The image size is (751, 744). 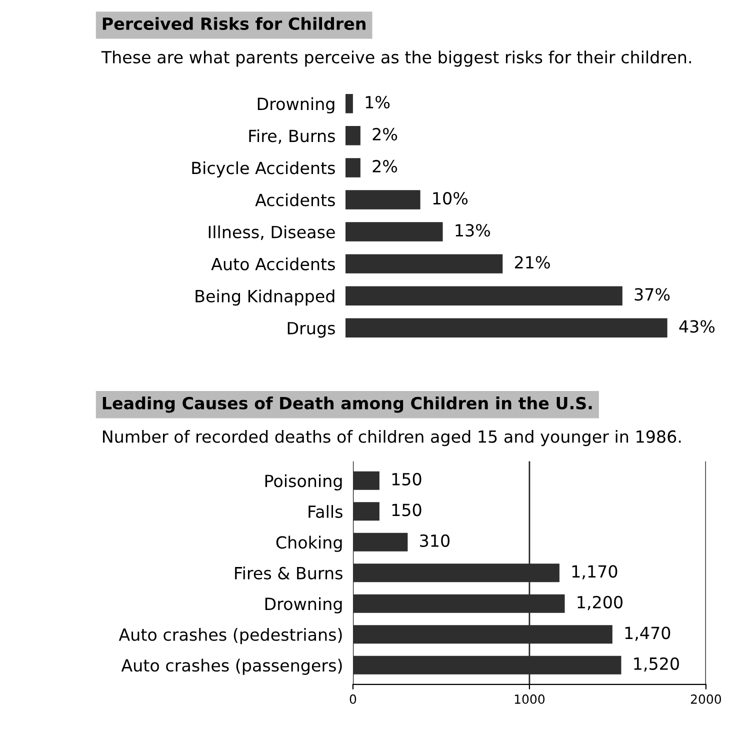 What do you see at coordinates (288, 573) in the screenshot?
I see `y-tick-label: Fires & Burns` at bounding box center [288, 573].